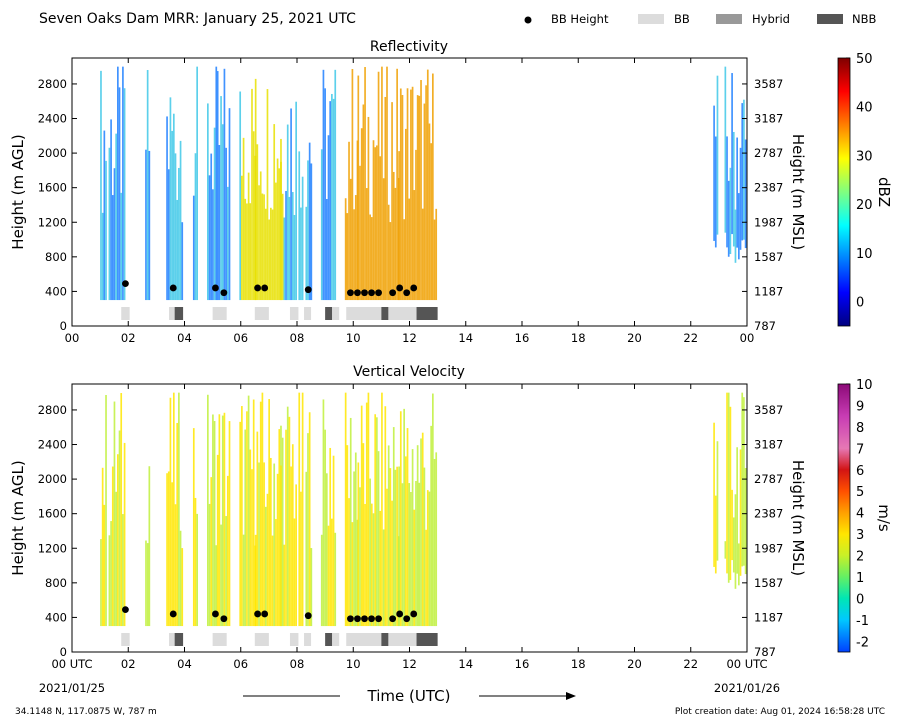 This screenshot has height=725, width=900. What do you see at coordinates (768, 617) in the screenshot?
I see `y-tick-label-right: 1187` at bounding box center [768, 617].